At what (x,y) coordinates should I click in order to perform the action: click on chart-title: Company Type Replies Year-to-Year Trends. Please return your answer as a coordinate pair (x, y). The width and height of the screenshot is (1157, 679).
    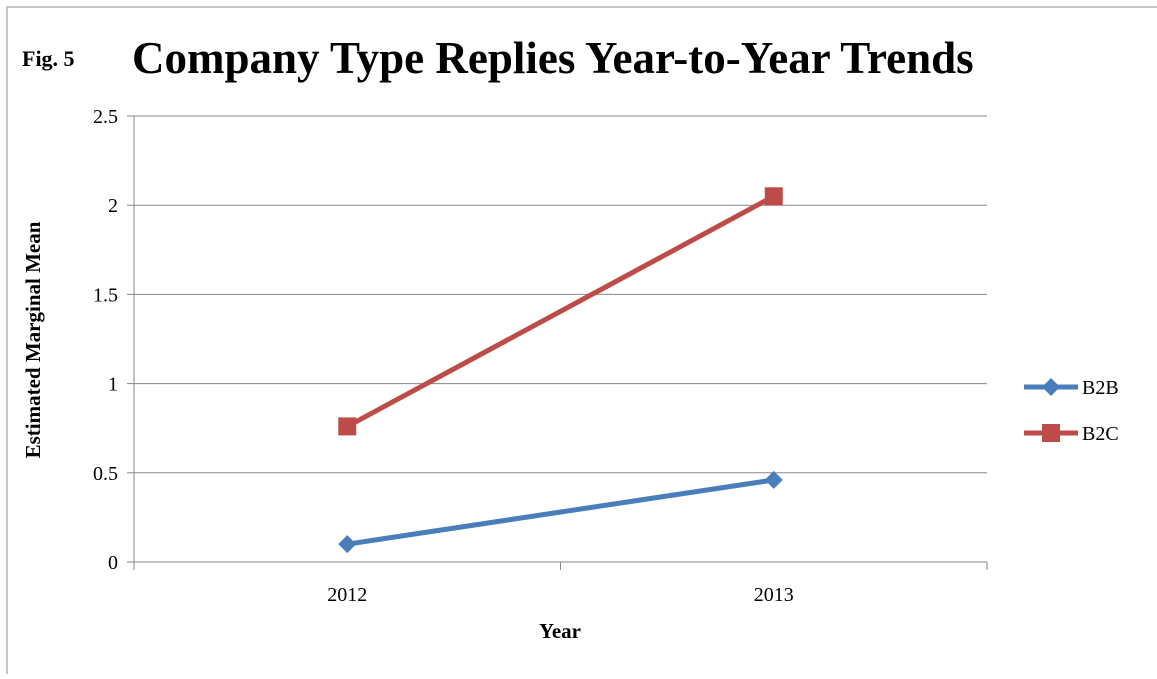
    Looking at the image, I should click on (553, 58).